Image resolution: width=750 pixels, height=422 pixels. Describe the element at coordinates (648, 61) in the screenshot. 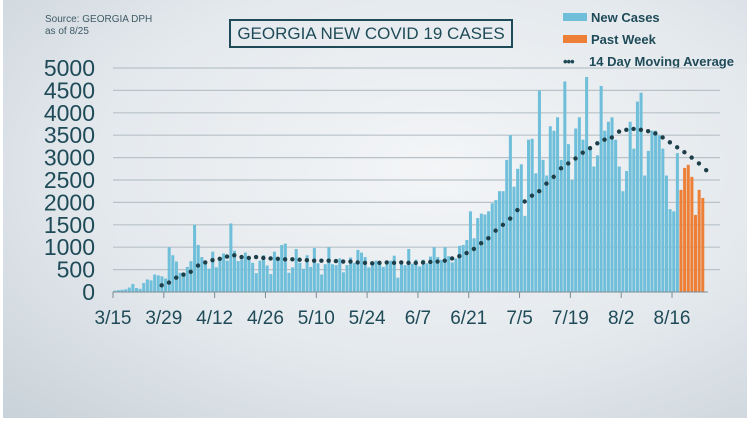

I see `legend-moving-average: ••• 14 Day Moving Average` at that location.